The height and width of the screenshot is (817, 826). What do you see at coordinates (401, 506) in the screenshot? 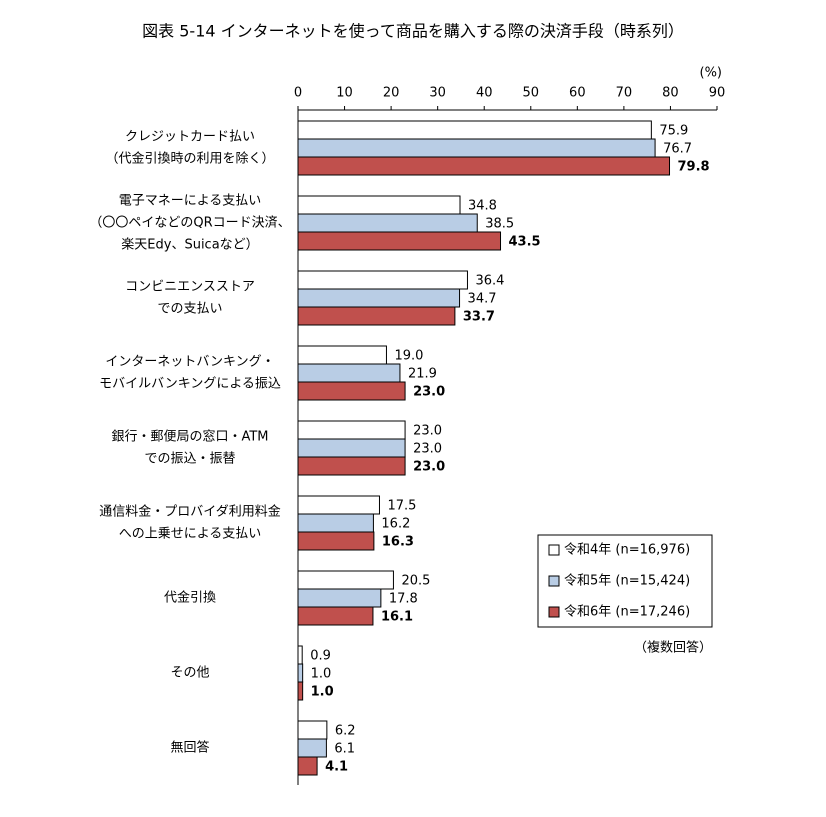
I see `value-label: 17.5` at bounding box center [401, 506].